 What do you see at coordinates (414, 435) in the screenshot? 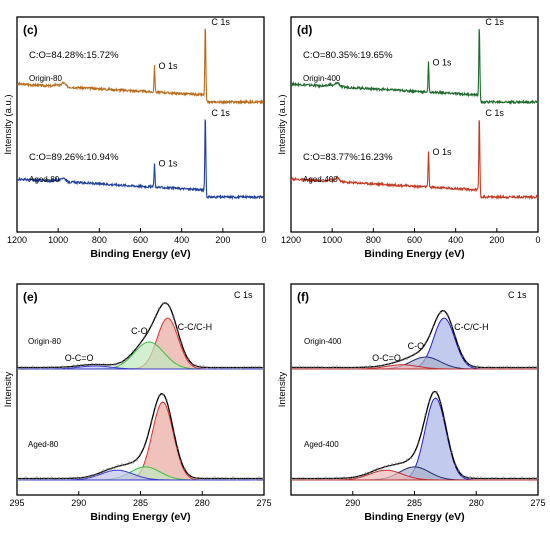
I see `envelope-fit` at bounding box center [414, 435].